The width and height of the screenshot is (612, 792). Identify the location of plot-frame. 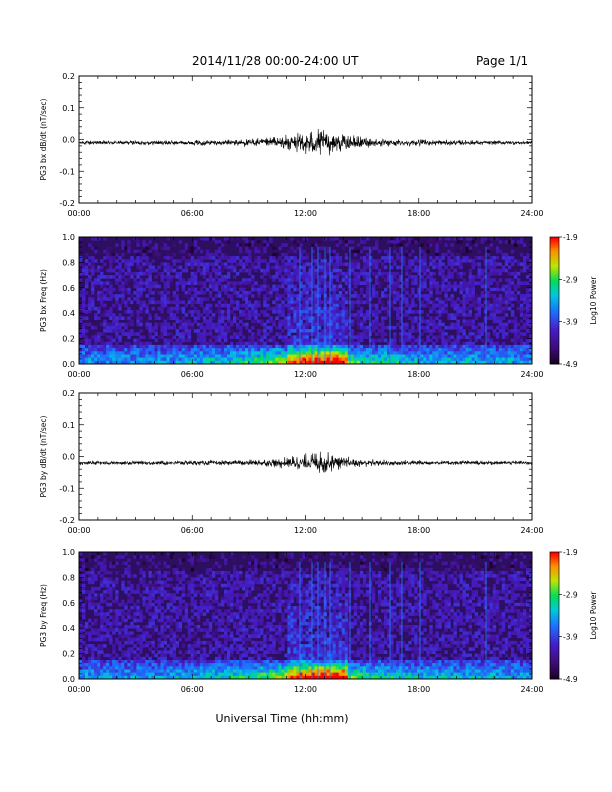
(305, 139).